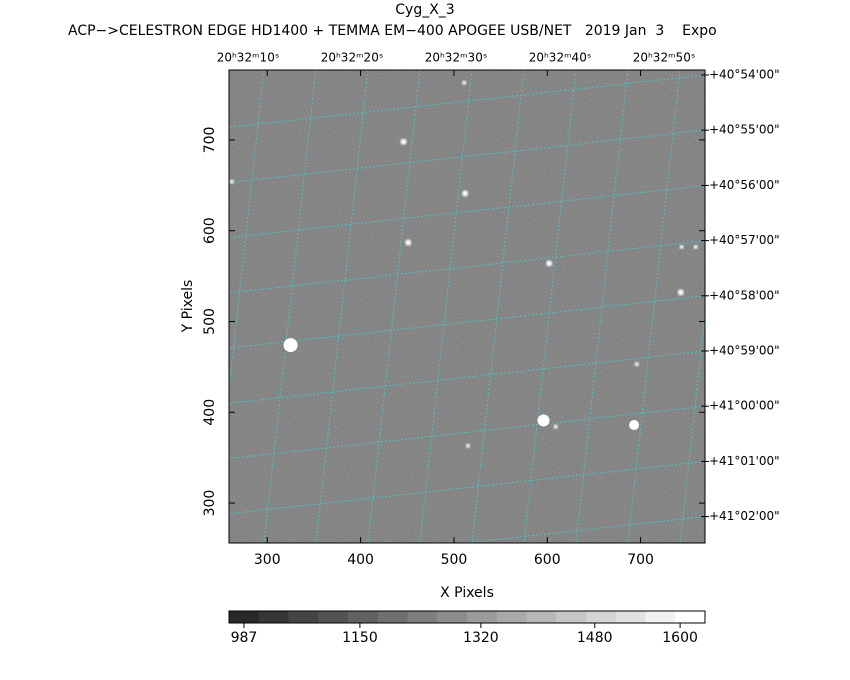 The height and width of the screenshot is (680, 850). Describe the element at coordinates (188, 307) in the screenshot. I see `y-axis-label: Y Pixels` at that location.